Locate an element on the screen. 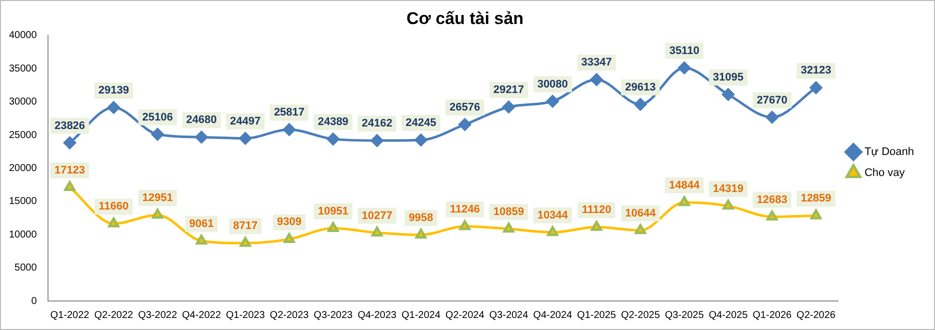 Image resolution: width=935 pixels, height=330 pixels. data-label: 14319 is located at coordinates (728, 188).